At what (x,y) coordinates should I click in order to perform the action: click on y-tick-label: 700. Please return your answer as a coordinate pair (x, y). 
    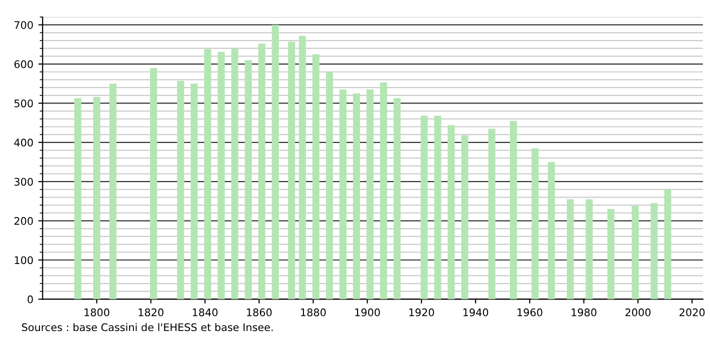
    Looking at the image, I should click on (23, 25).